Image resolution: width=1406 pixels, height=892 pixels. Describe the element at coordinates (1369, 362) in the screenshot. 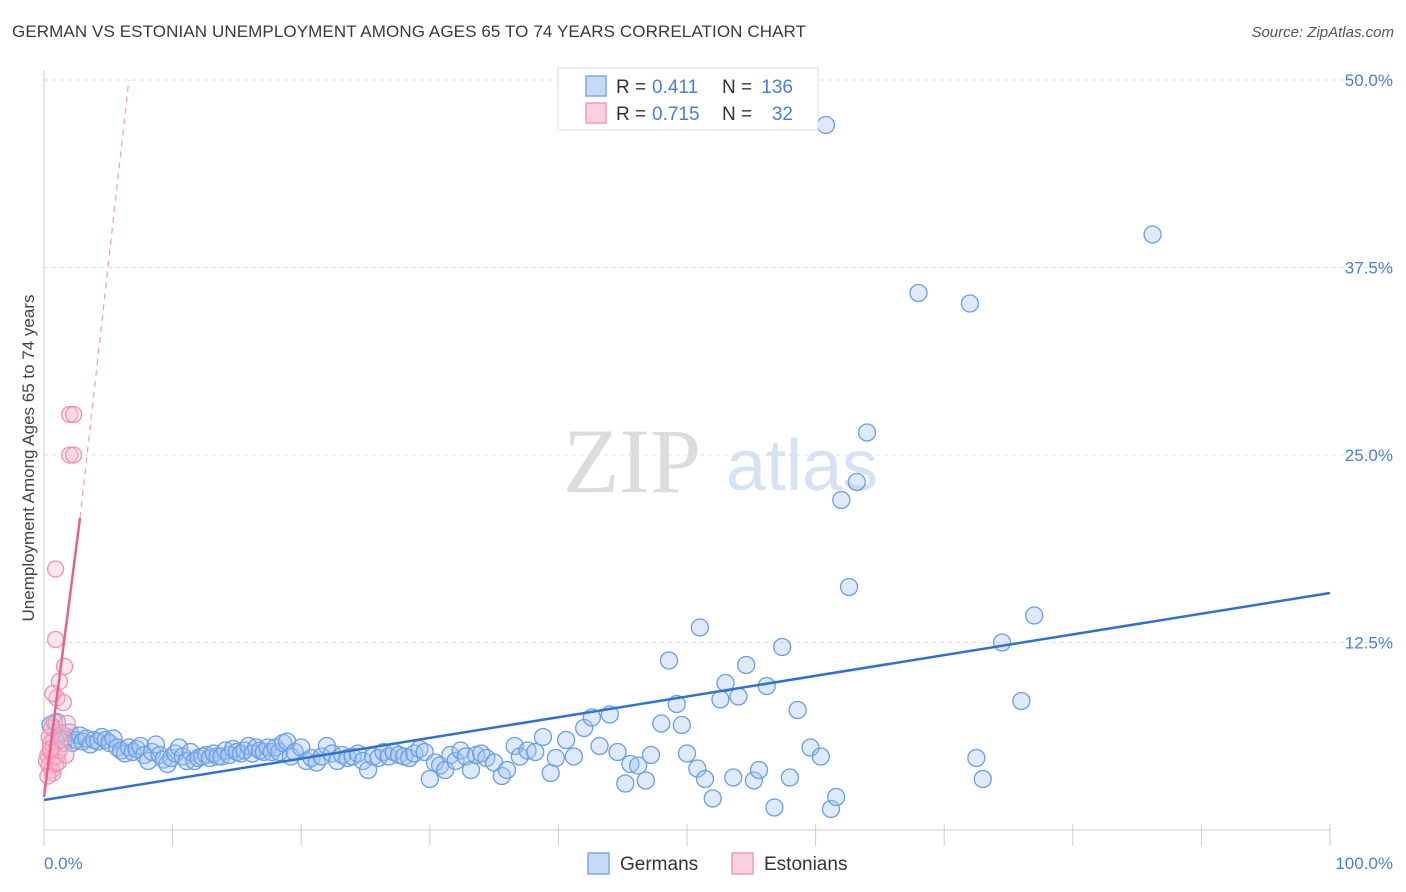

I see `y-tick-labels: 12.5% 25.0% 37.5% 50.0%` at that location.